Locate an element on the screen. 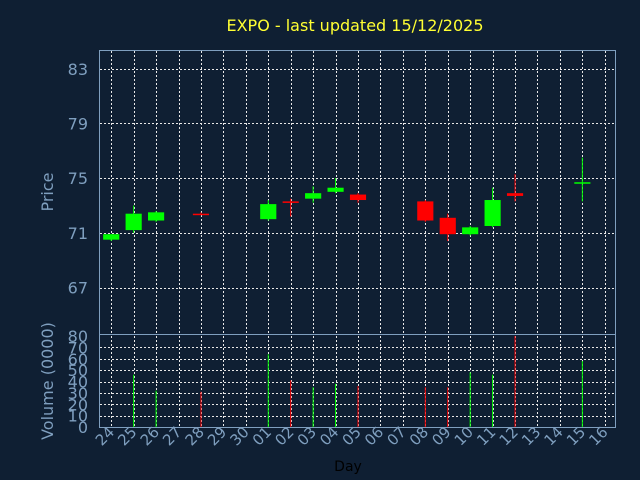  price-tick-label: 83 is located at coordinates (78, 69).